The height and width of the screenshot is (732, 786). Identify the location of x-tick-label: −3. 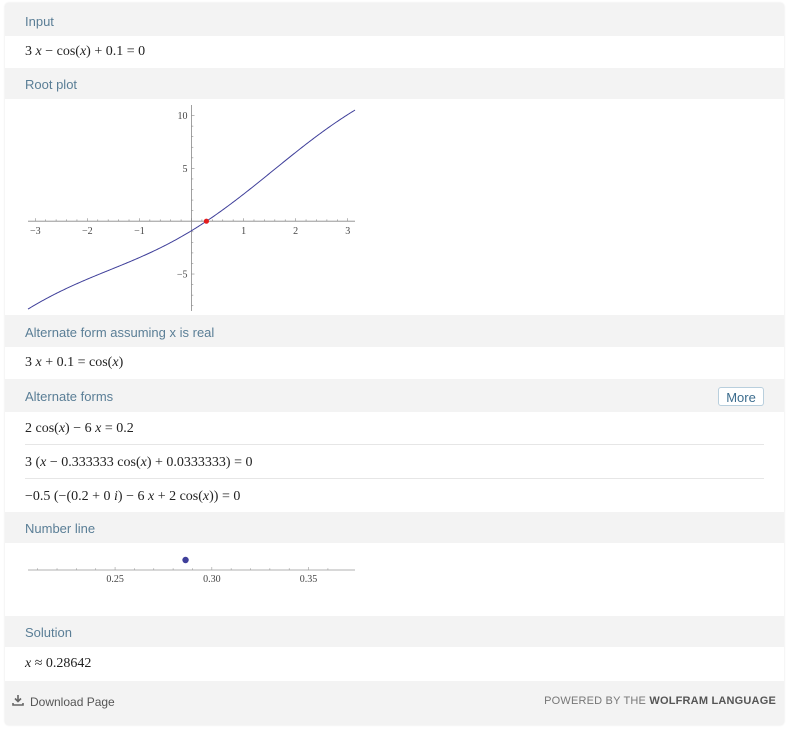
(35, 231).